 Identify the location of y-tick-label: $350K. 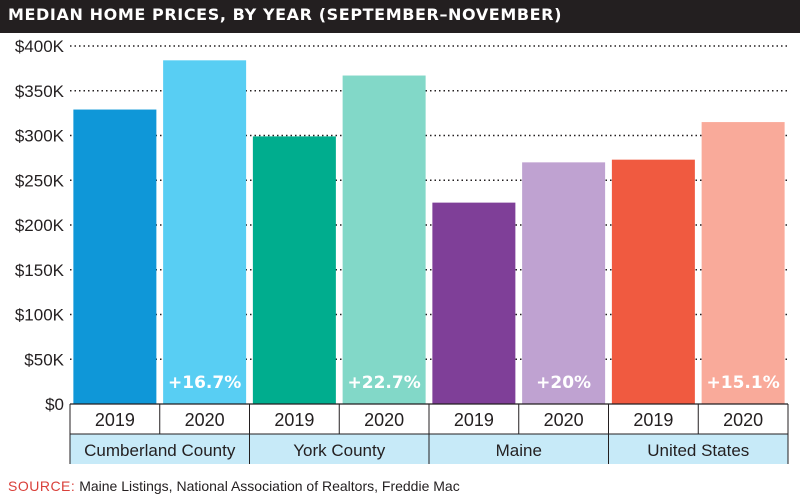
(40, 91).